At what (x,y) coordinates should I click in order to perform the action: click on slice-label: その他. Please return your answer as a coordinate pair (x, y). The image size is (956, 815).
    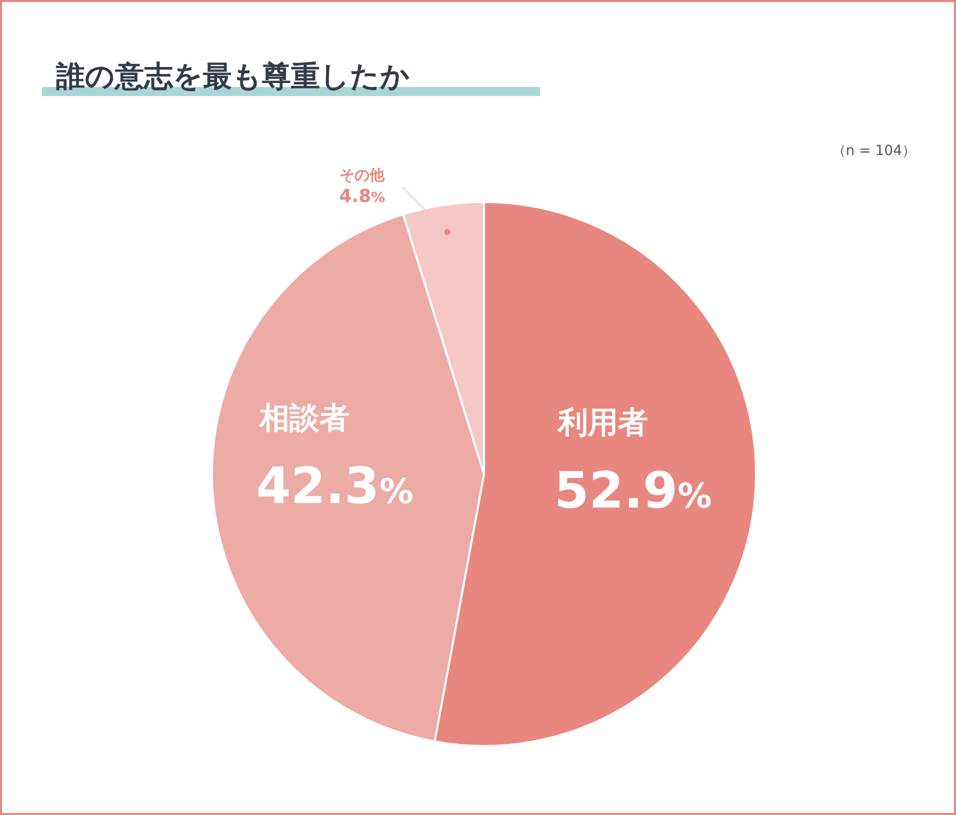
    Looking at the image, I should click on (363, 175).